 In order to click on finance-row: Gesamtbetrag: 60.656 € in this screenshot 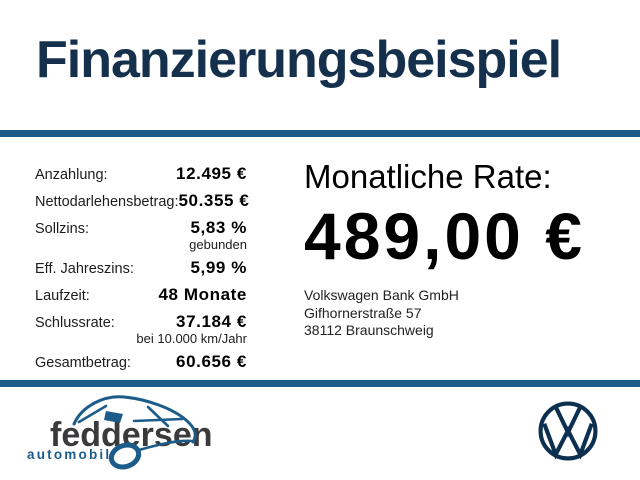, I will do `click(141, 362)`.